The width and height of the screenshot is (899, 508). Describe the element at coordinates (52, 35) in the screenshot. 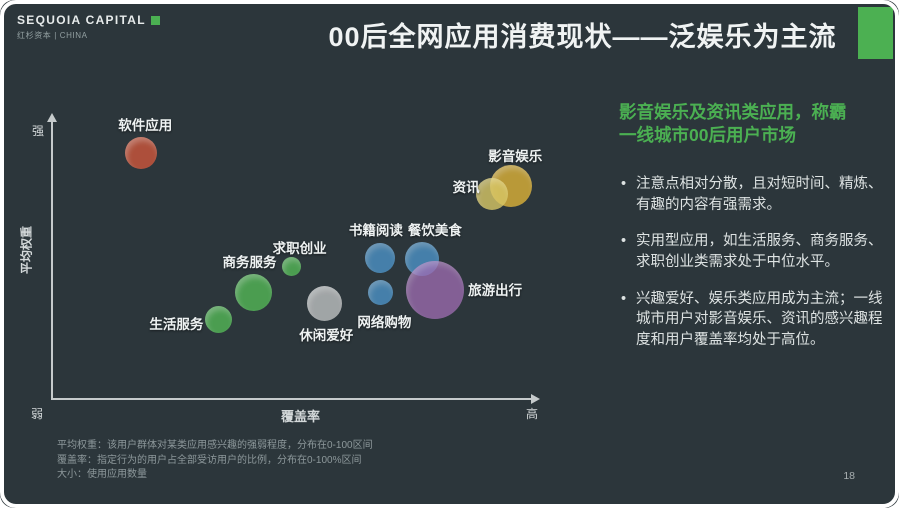

I see `logo-subtitle: 红杉资本 | CHINA` at that location.